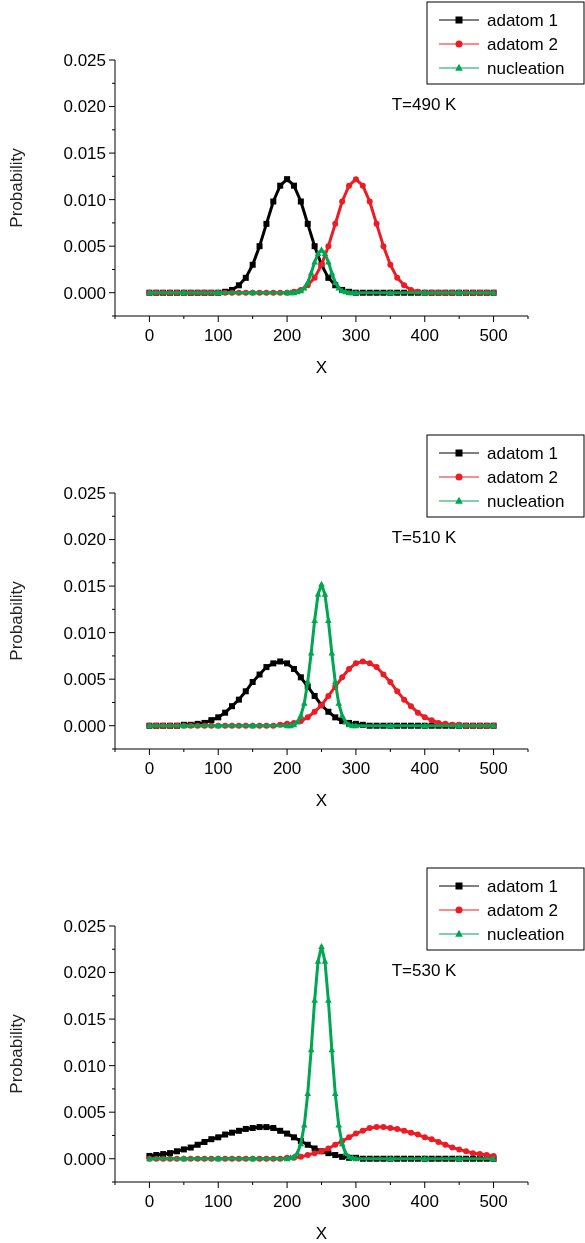 The width and height of the screenshot is (585, 1243). What do you see at coordinates (424, 970) in the screenshot?
I see `annotation: T=530 K` at bounding box center [424, 970].